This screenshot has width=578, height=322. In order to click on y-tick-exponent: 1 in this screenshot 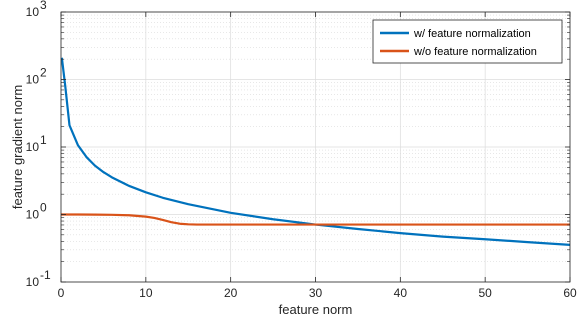, I will do `click(43, 140)`.